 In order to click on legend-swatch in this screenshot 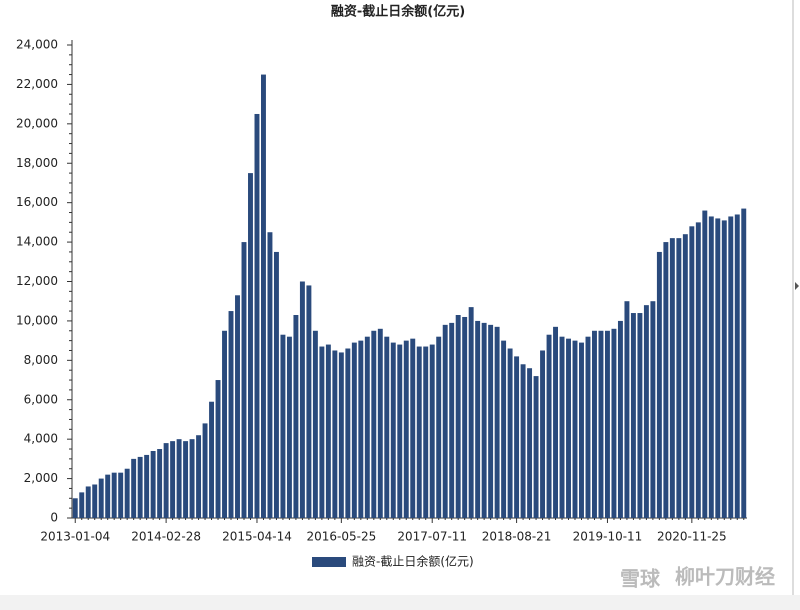, I will do `click(329, 562)`.